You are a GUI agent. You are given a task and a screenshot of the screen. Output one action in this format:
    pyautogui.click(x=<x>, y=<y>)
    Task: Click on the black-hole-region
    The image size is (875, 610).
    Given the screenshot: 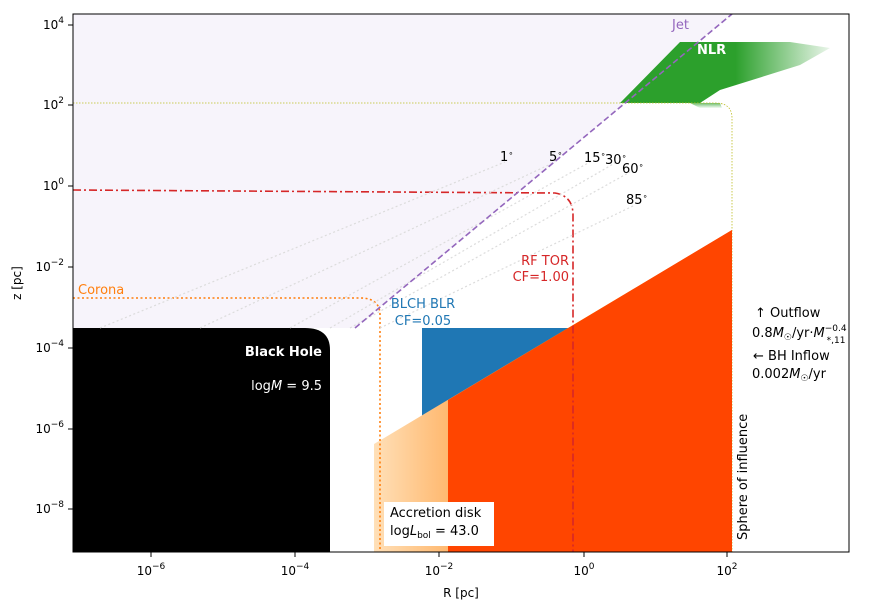 What is the action you would take?
    pyautogui.click(x=201, y=440)
    